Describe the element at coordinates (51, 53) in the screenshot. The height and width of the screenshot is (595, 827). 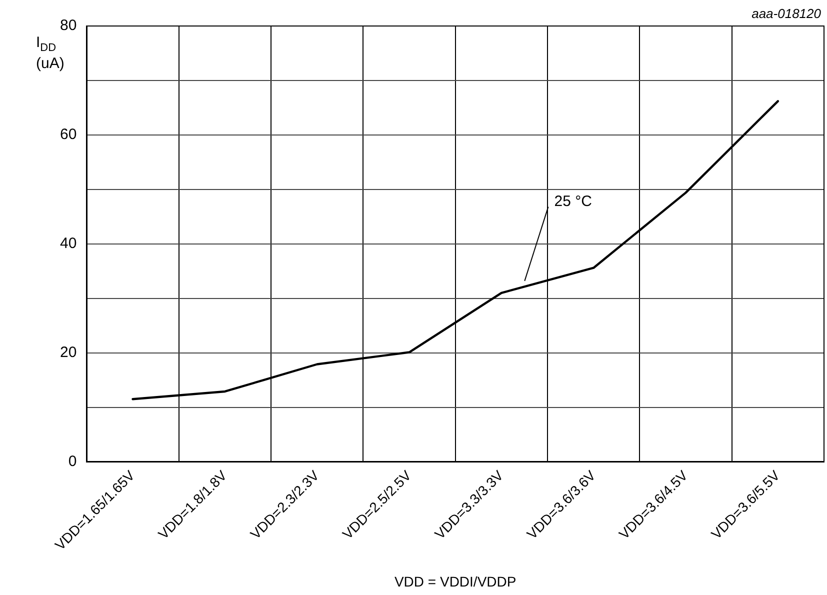
I see `y-axis-title: I$_{DD}$ (uA)` at that location.